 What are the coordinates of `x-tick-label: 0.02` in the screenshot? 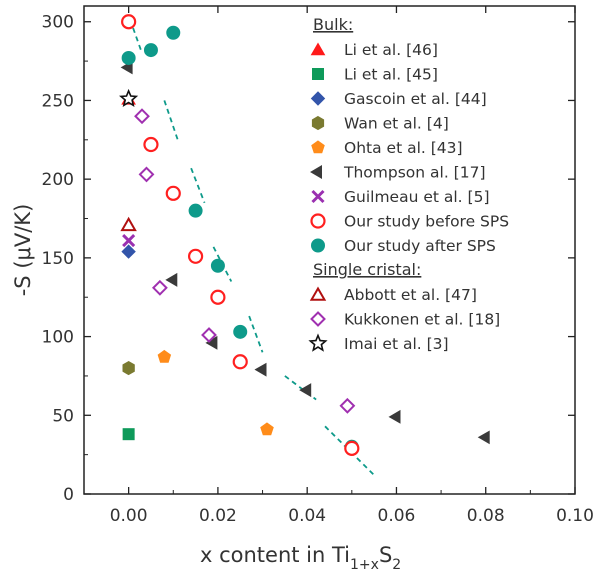 It's located at (218, 516).